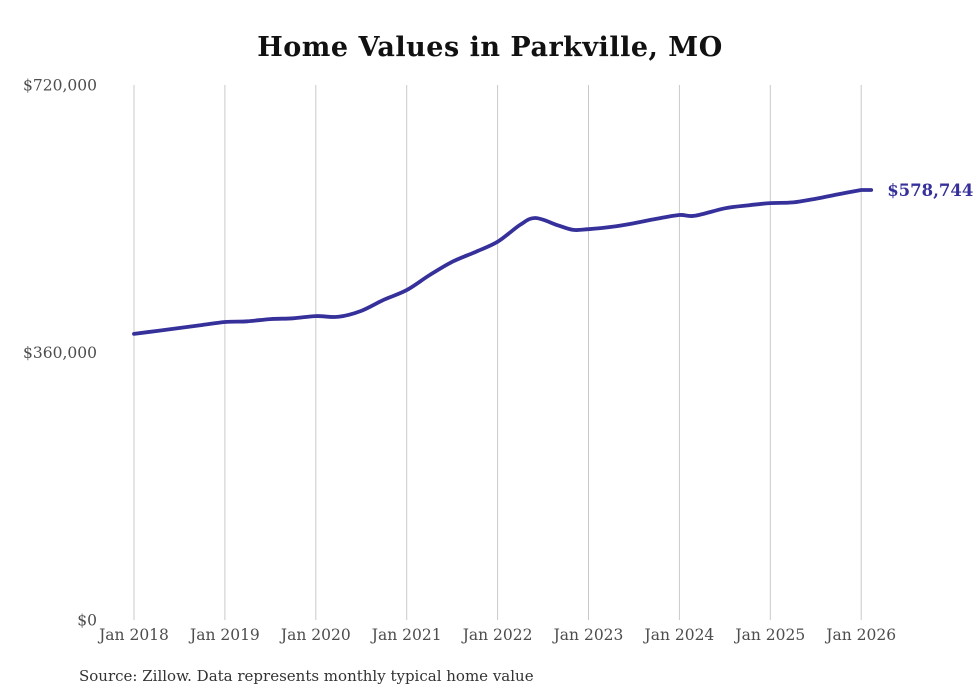 This screenshot has height=699, width=980. I want to click on y-axis-tick-label: $0, so click(87, 621).